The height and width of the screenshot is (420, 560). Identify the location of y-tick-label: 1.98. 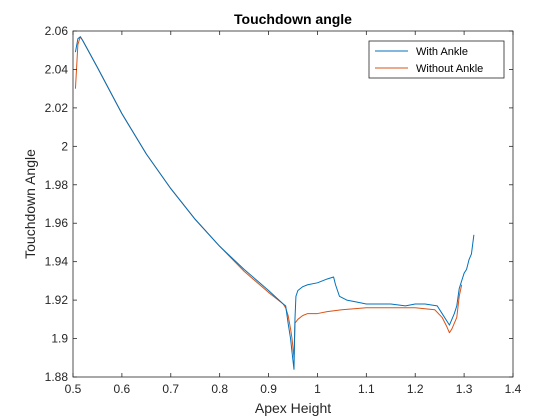
(57, 185).